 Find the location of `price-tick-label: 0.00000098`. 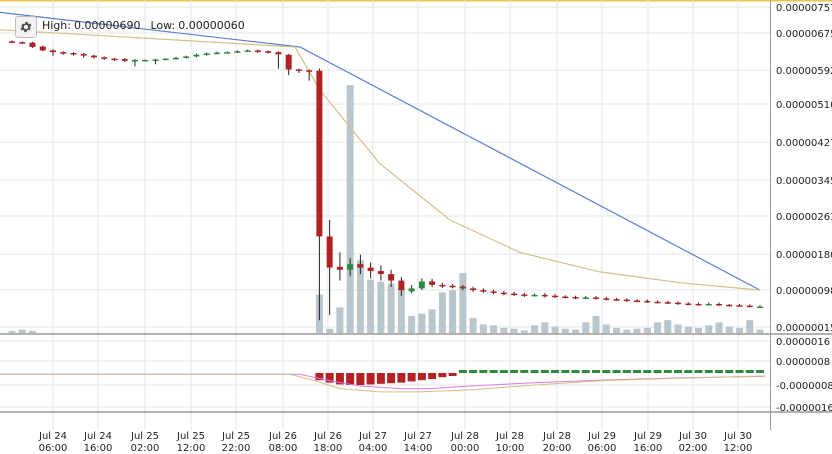

price-tick-label: 0.00000098 is located at coordinates (804, 291).